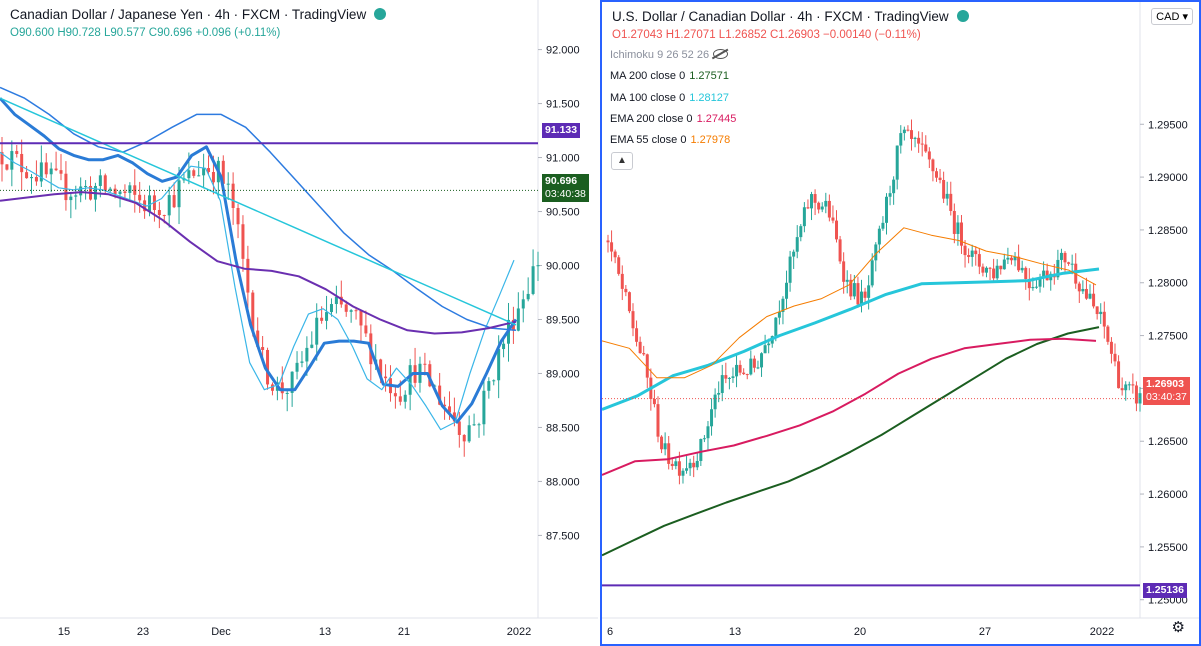 This screenshot has width=1201, height=646. What do you see at coordinates (1172, 16) in the screenshot?
I see `currency-selector: CAD ▾` at bounding box center [1172, 16].